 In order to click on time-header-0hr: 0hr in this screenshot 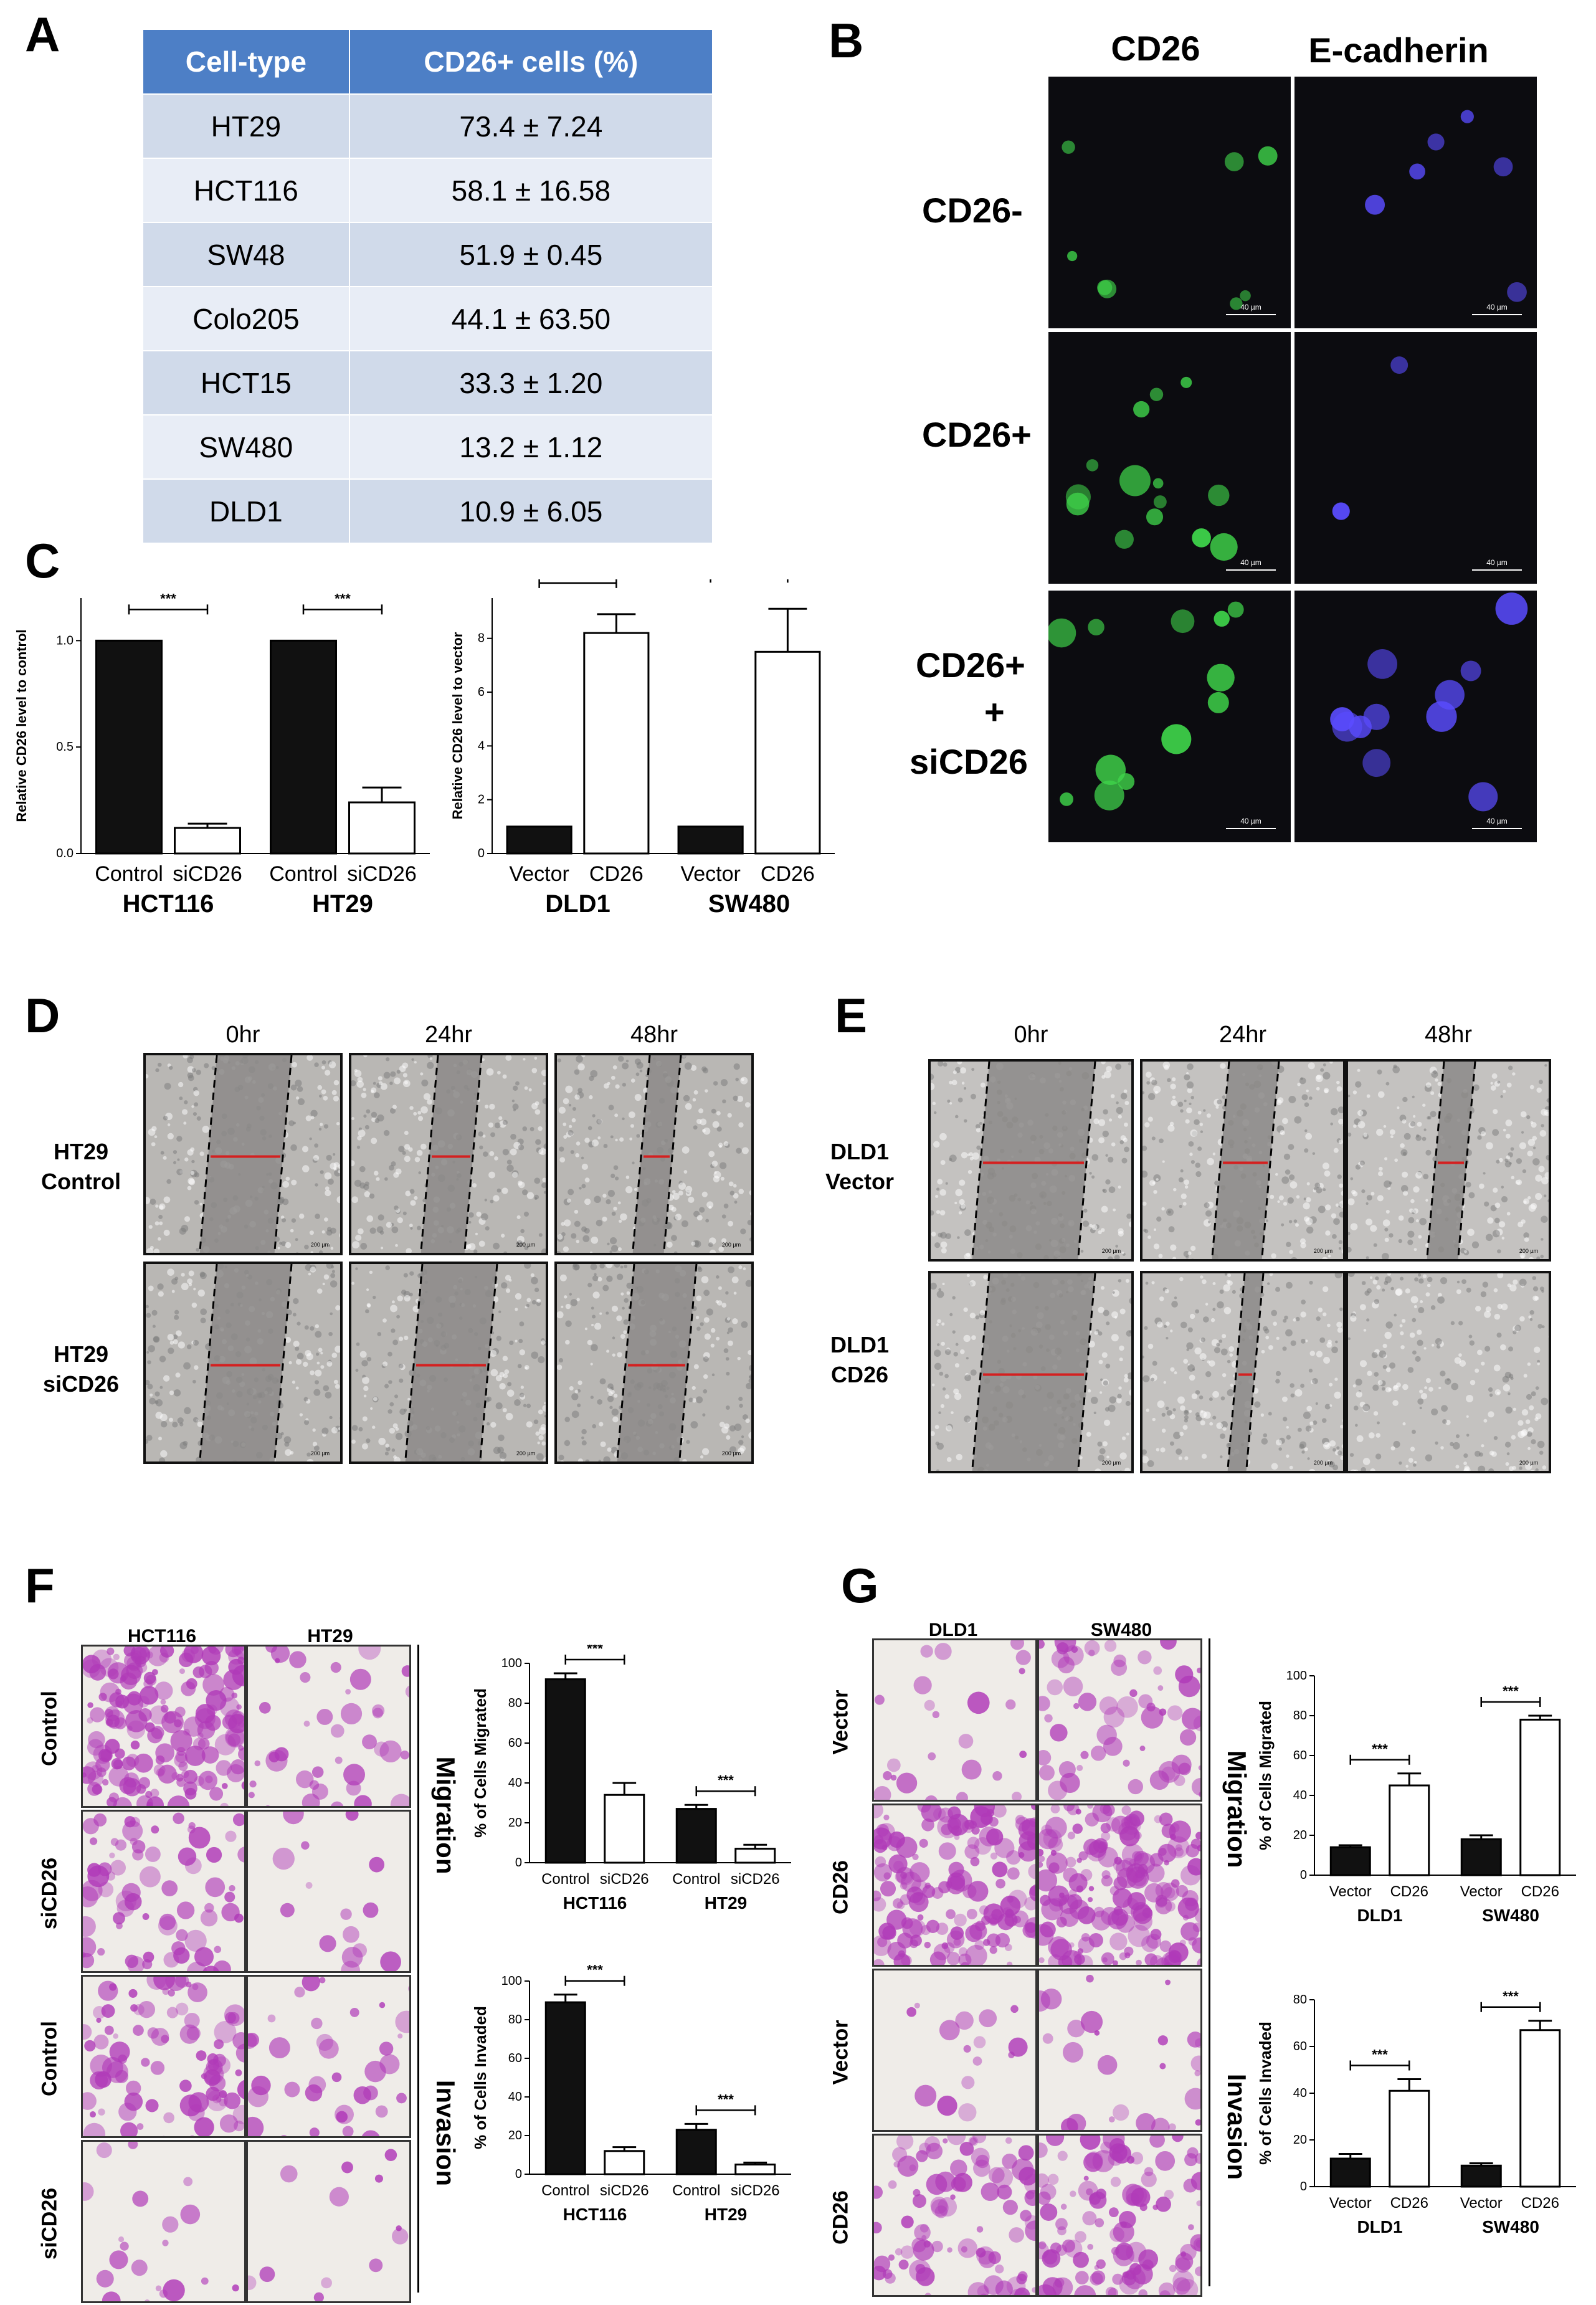, I will do `click(243, 1035)`.